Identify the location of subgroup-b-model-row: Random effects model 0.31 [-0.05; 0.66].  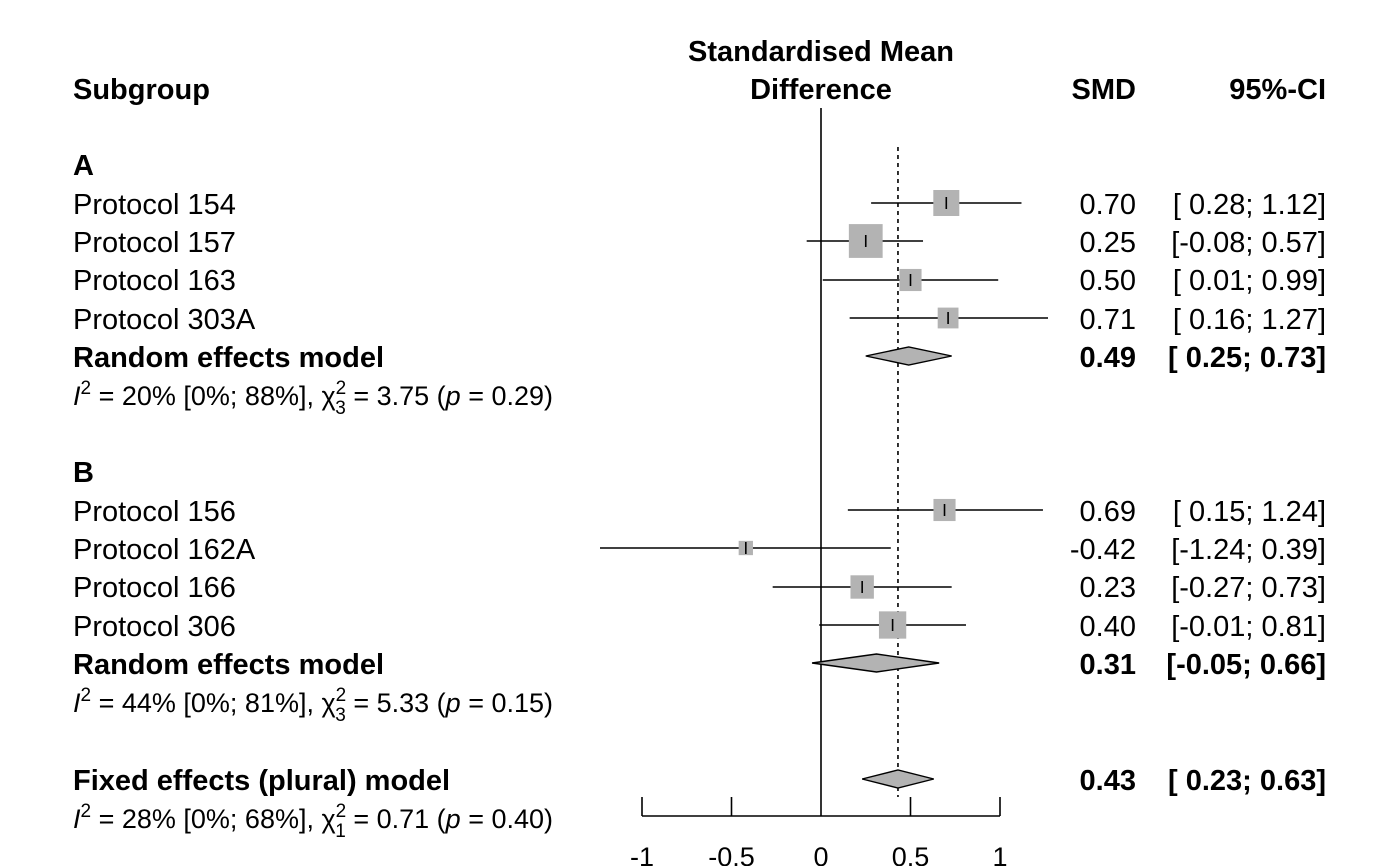
(699, 665).